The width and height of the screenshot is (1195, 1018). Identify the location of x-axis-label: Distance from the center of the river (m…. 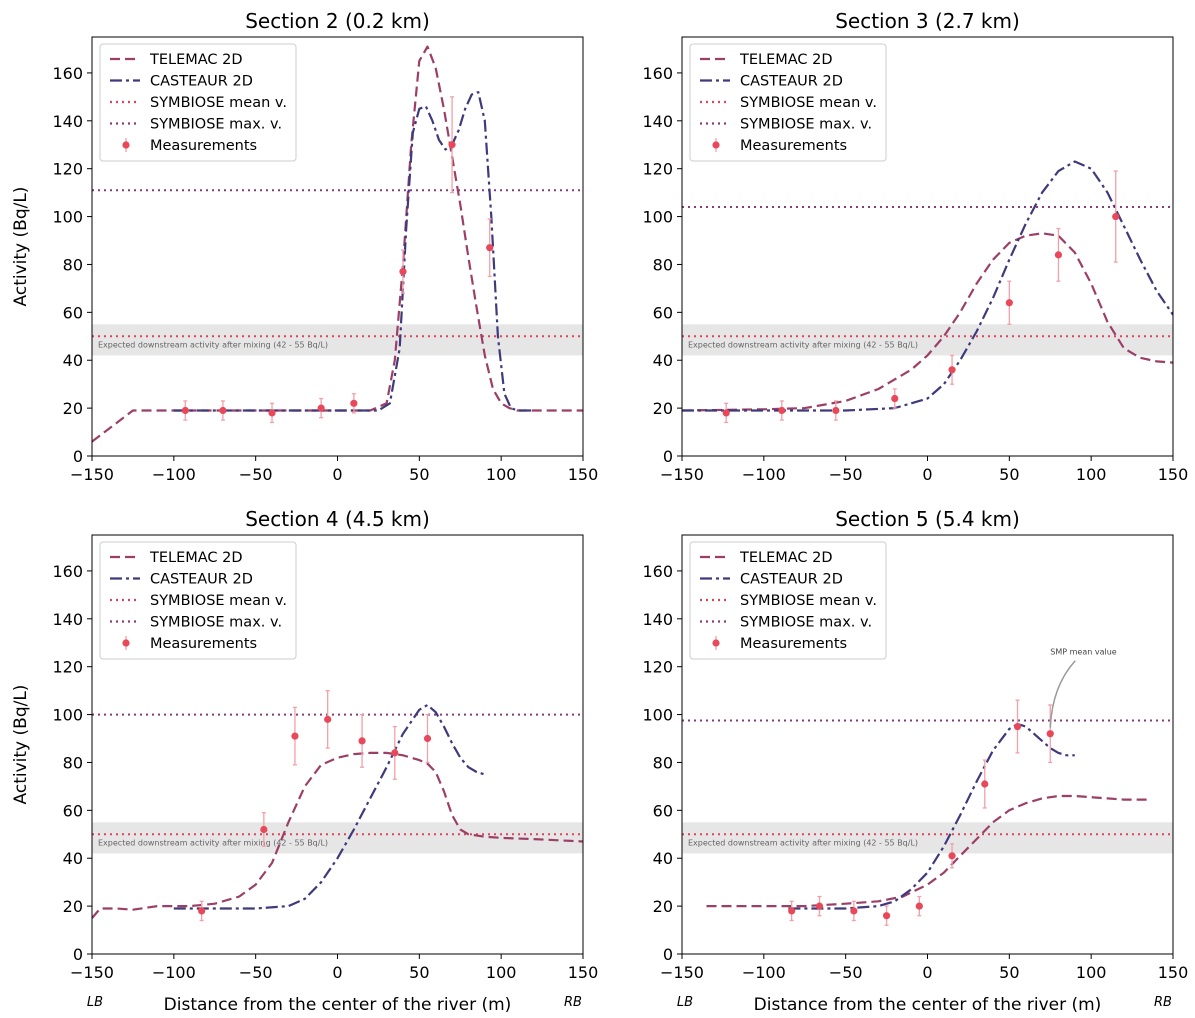
(928, 1005).